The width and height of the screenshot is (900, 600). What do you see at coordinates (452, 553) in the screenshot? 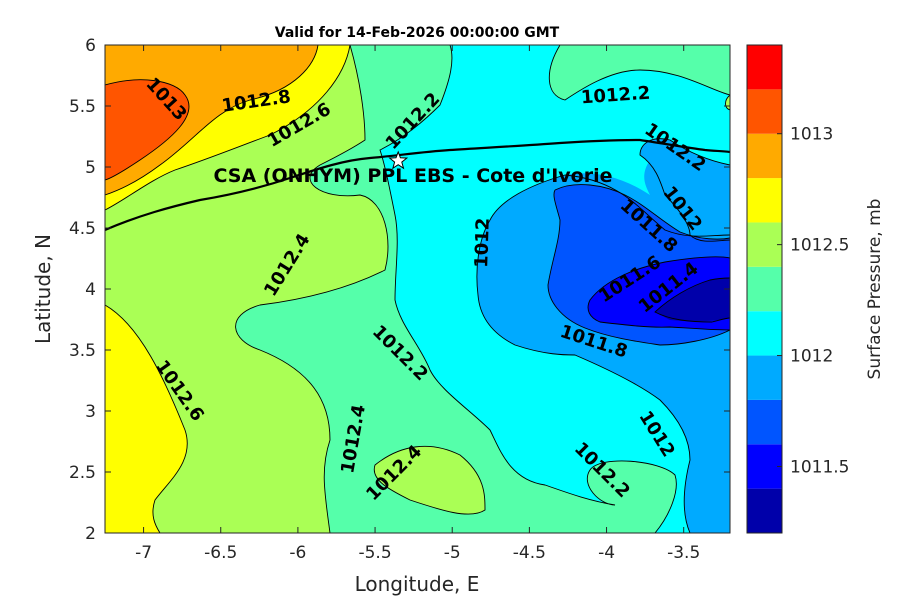
I see `x-tick-label: -5` at bounding box center [452, 553].